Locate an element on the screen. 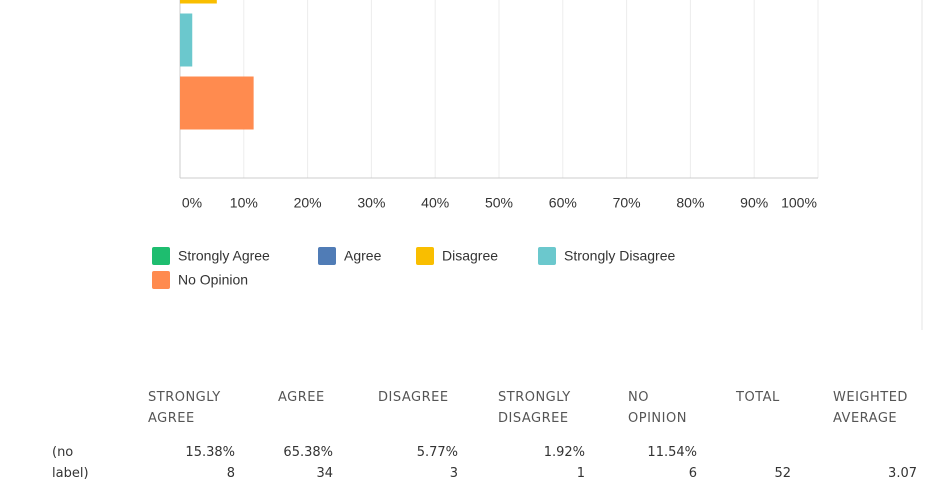 The width and height of the screenshot is (938, 493). column-header: TOTAL is located at coordinates (758, 397).